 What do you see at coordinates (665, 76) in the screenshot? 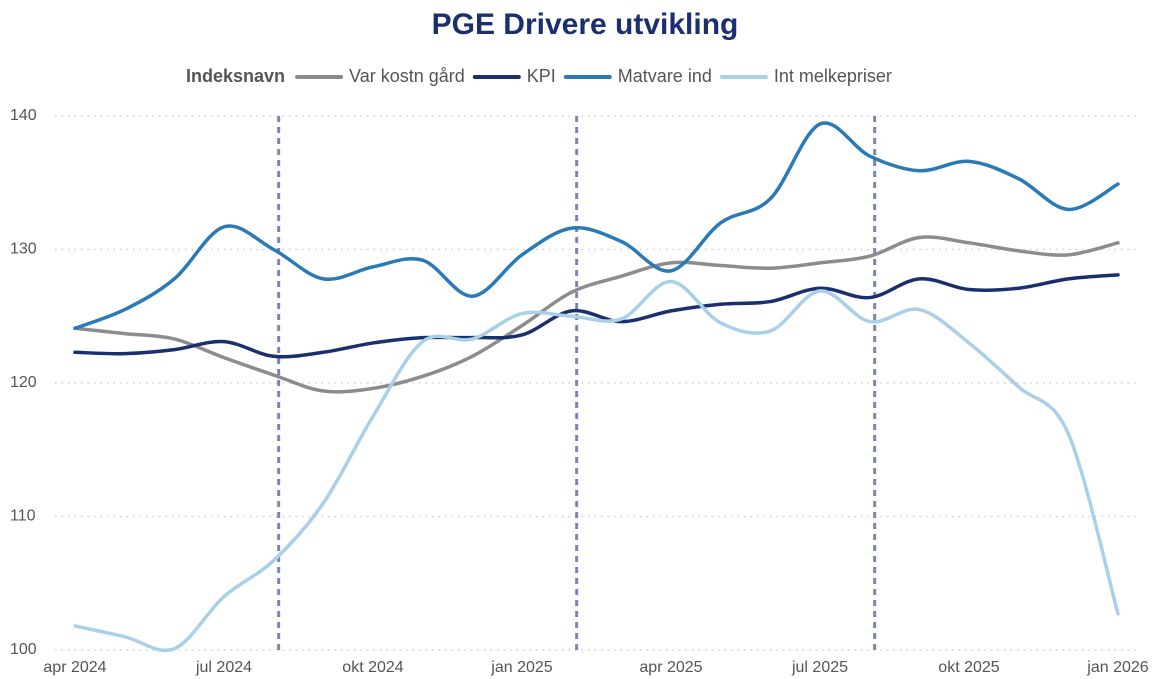
I see `legend-label: Matvare ind` at bounding box center [665, 76].